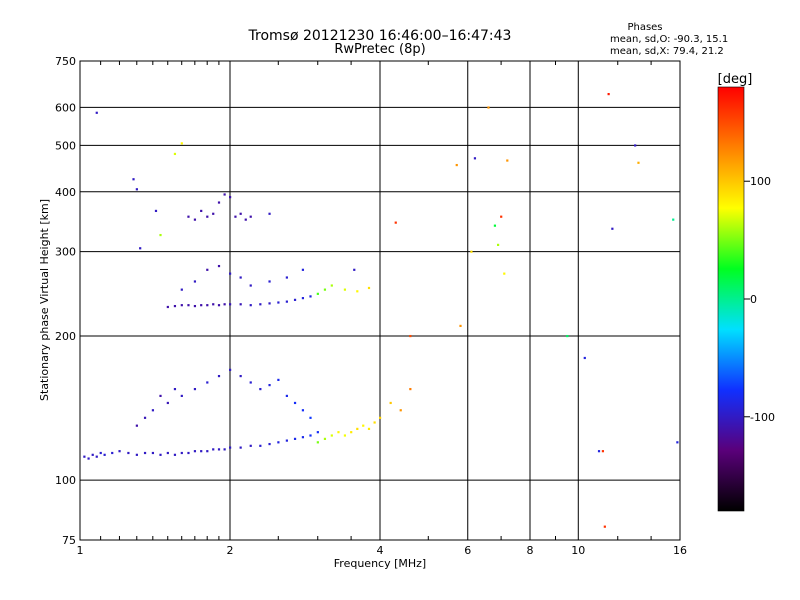 The height and width of the screenshot is (600, 800). Describe the element at coordinates (44, 300) in the screenshot. I see `y-axis-label: Stationary phase Virtual Height [km]` at that location.